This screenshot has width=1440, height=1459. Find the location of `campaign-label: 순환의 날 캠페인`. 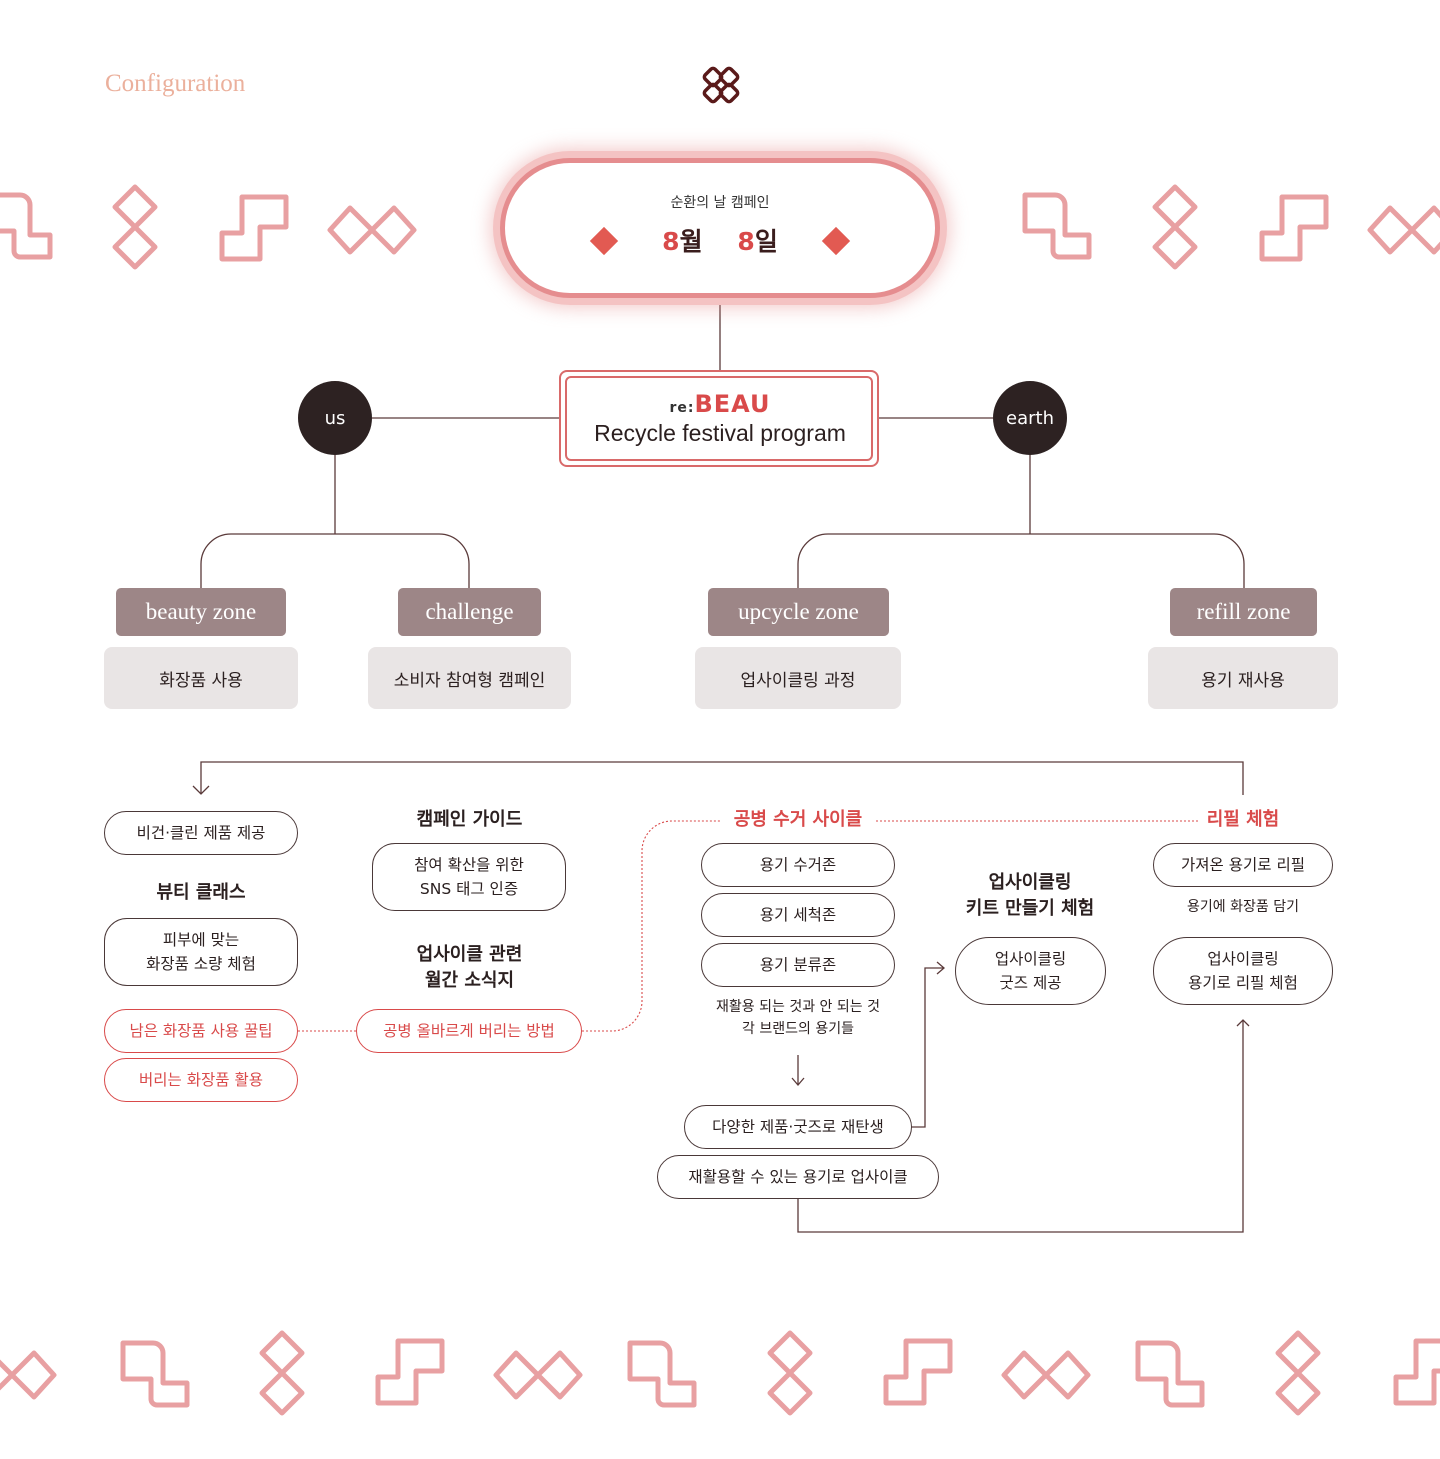

campaign-label: 순환의 날 캠페인 is located at coordinates (720, 203).